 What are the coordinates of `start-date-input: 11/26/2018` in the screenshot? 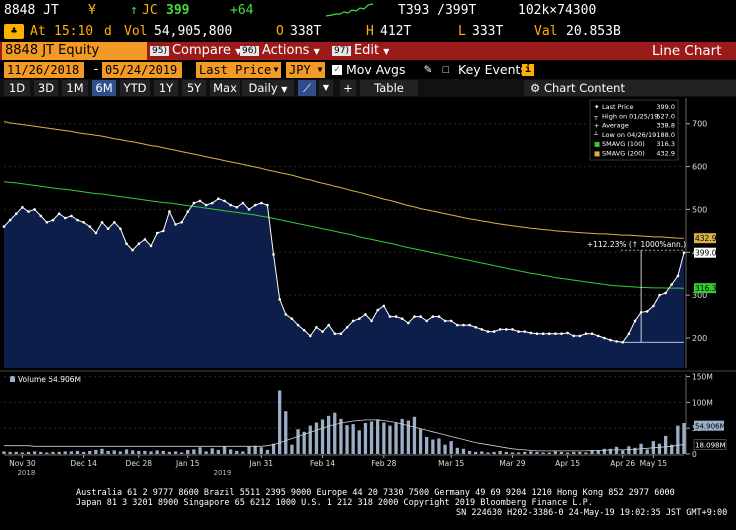 It's located at (44, 70).